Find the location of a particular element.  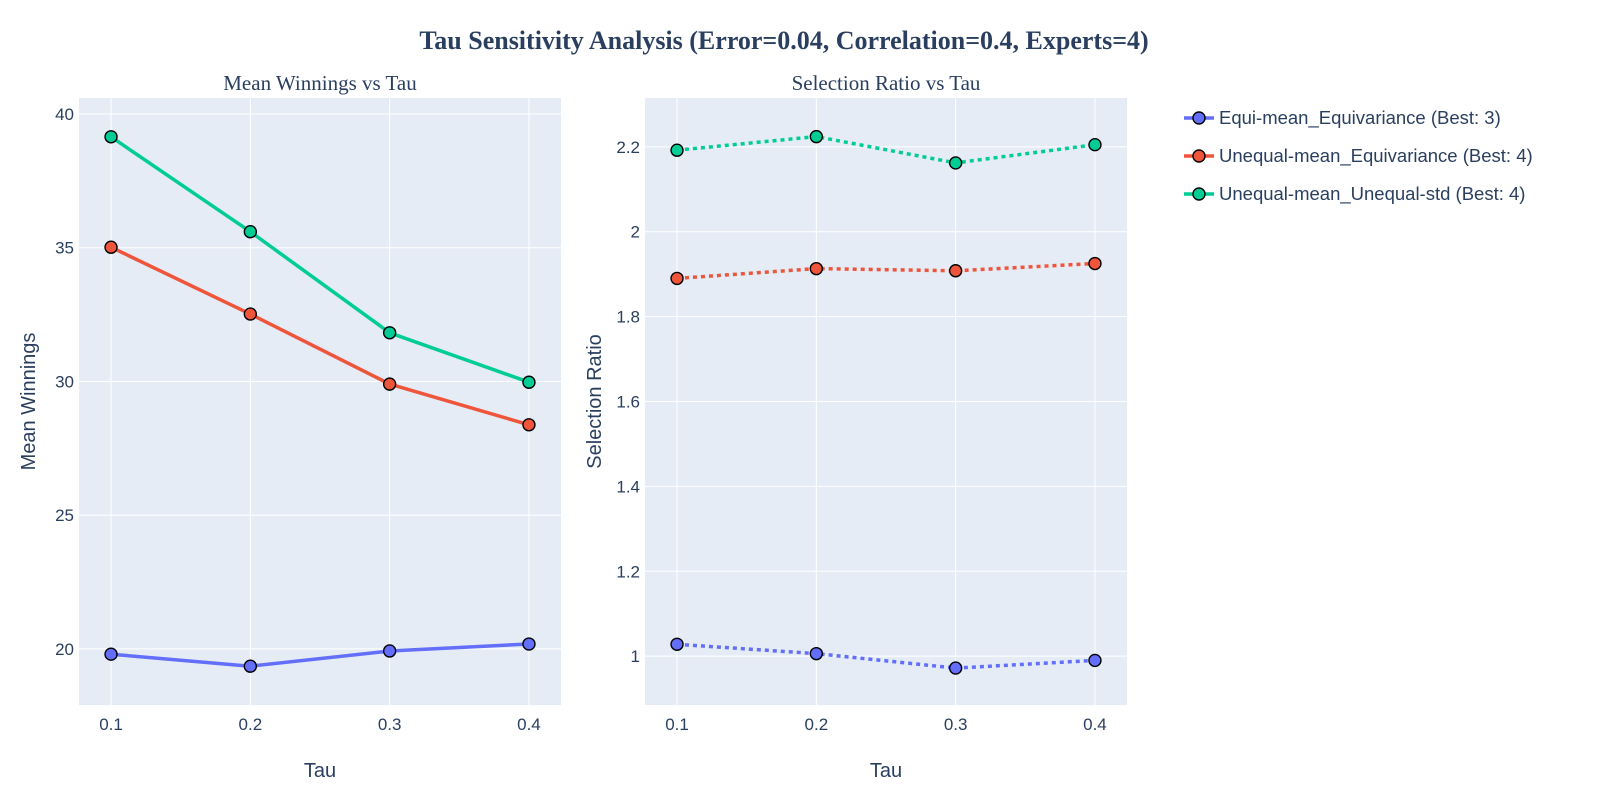

y-tick-label: 1 is located at coordinates (635, 656).